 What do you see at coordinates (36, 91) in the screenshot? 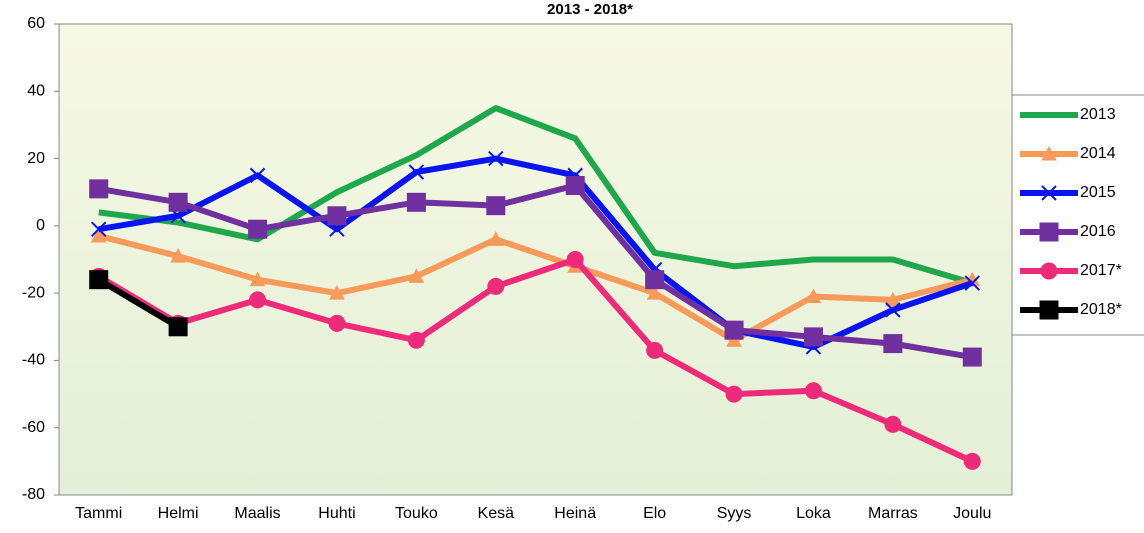
I see `y-tick-label: 40` at bounding box center [36, 91].